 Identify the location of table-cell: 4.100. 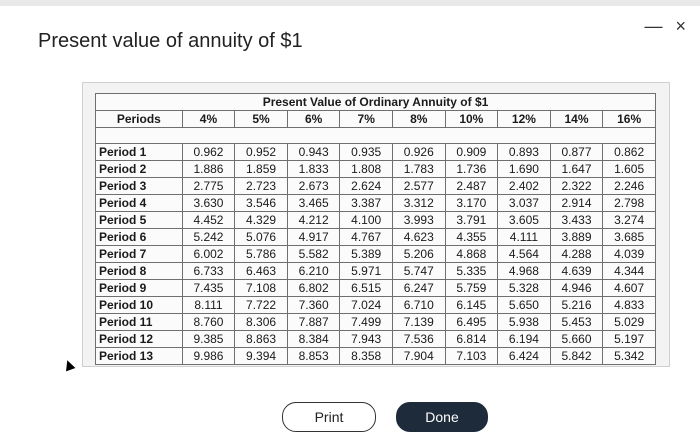
(366, 220).